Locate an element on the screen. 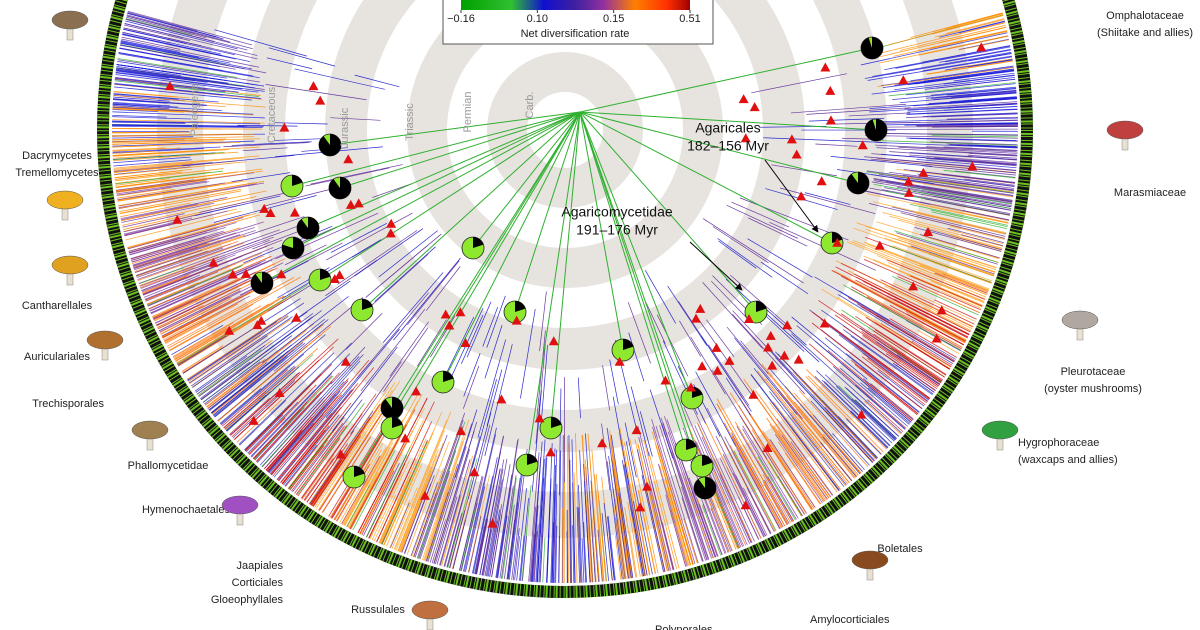 Image resolution: width=1200 pixels, height=630 pixels. clade-label: Hygrophoraceae is located at coordinates (1058, 443).